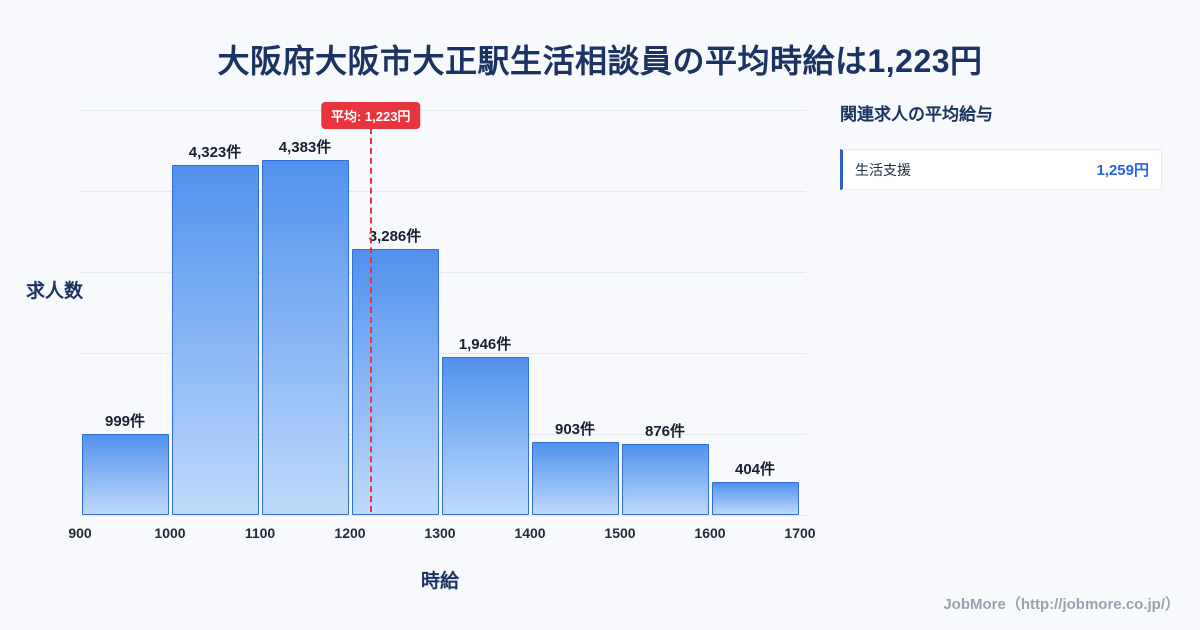 Image resolution: width=1200 pixels, height=630 pixels. I want to click on bar-value-label: 4,383件, so click(305, 147).